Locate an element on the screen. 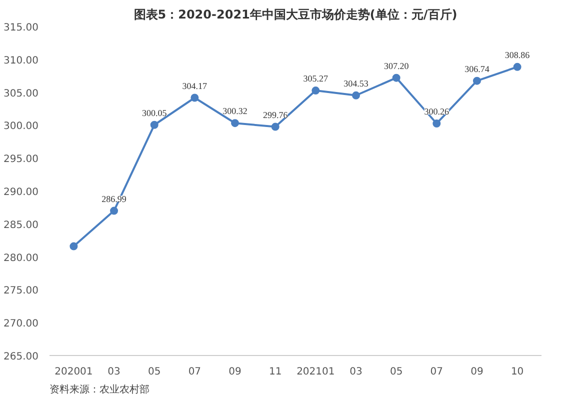  data-label: 305.27 is located at coordinates (316, 79).